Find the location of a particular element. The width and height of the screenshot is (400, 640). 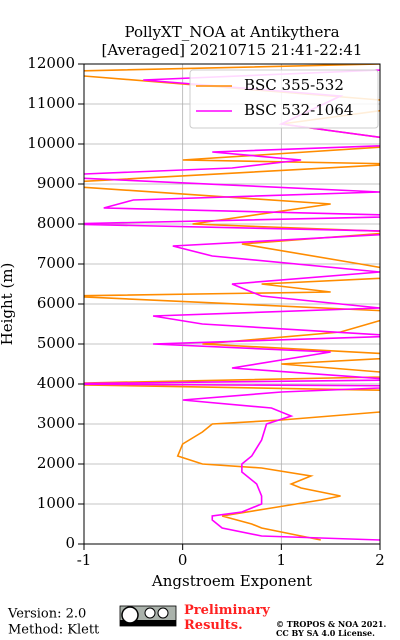

y-tick-label: 11000 is located at coordinates (51, 103).